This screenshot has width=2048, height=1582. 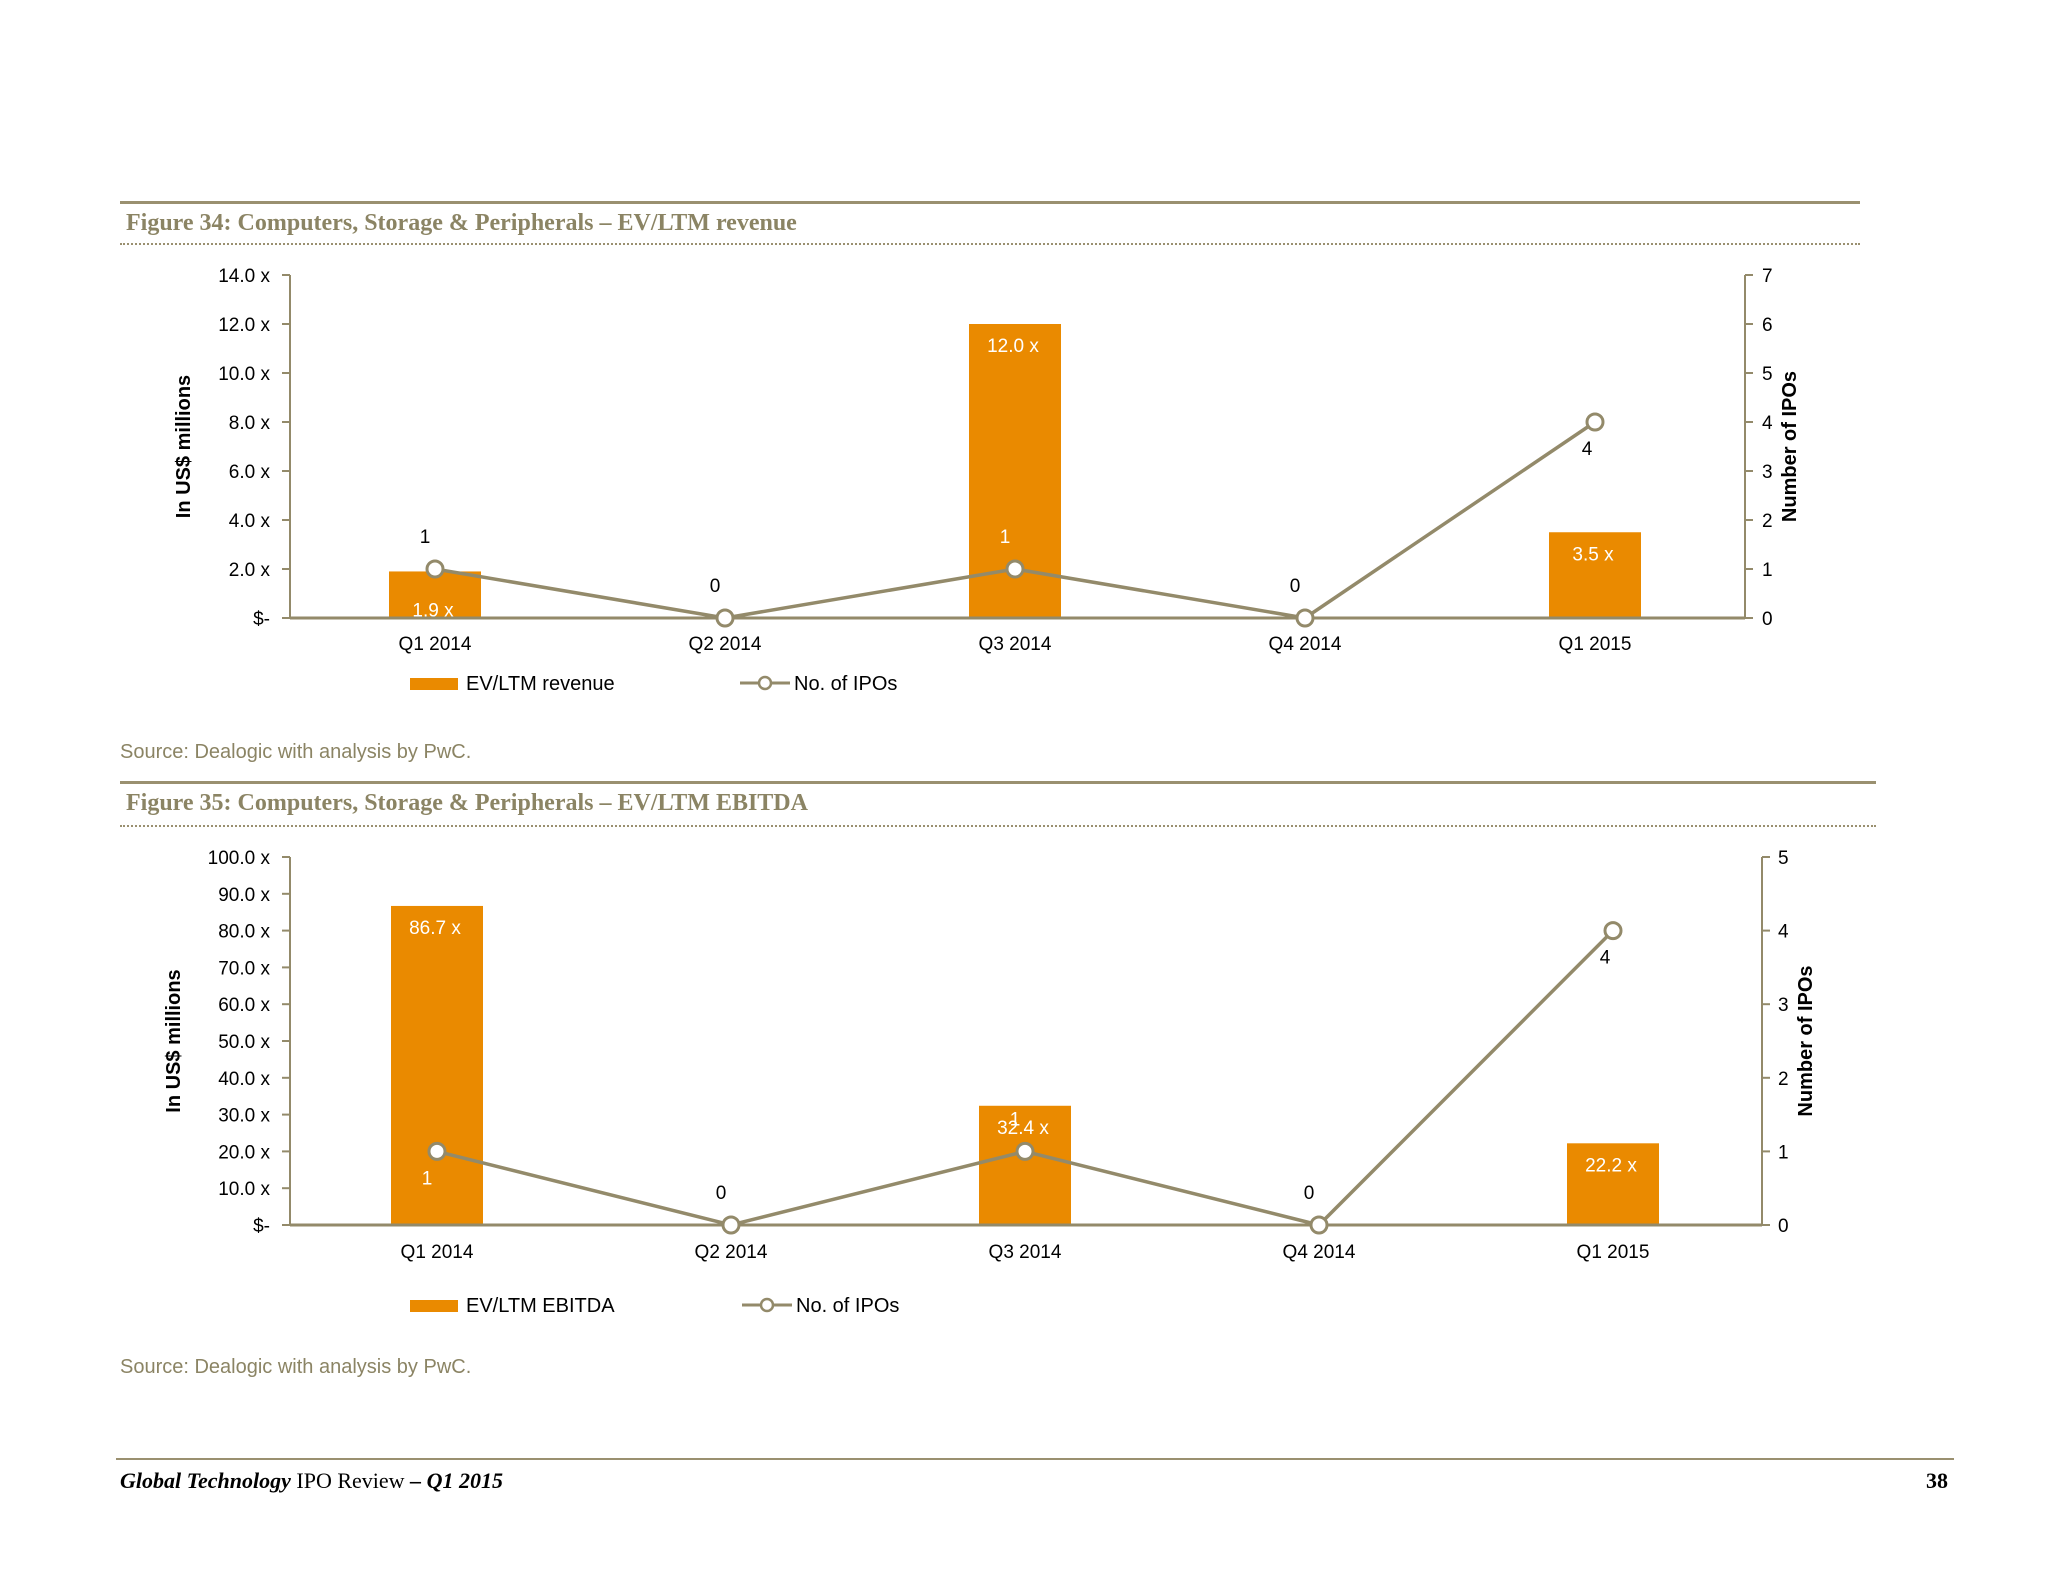 What do you see at coordinates (990, 202) in the screenshot?
I see `figure-34-top-rule` at bounding box center [990, 202].